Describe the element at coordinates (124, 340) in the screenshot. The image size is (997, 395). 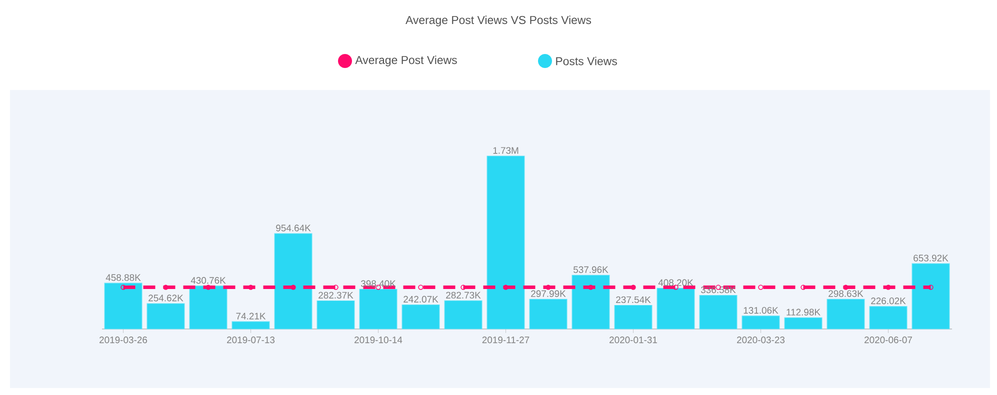
I see `x-tick-label: 2019-03-26` at that location.